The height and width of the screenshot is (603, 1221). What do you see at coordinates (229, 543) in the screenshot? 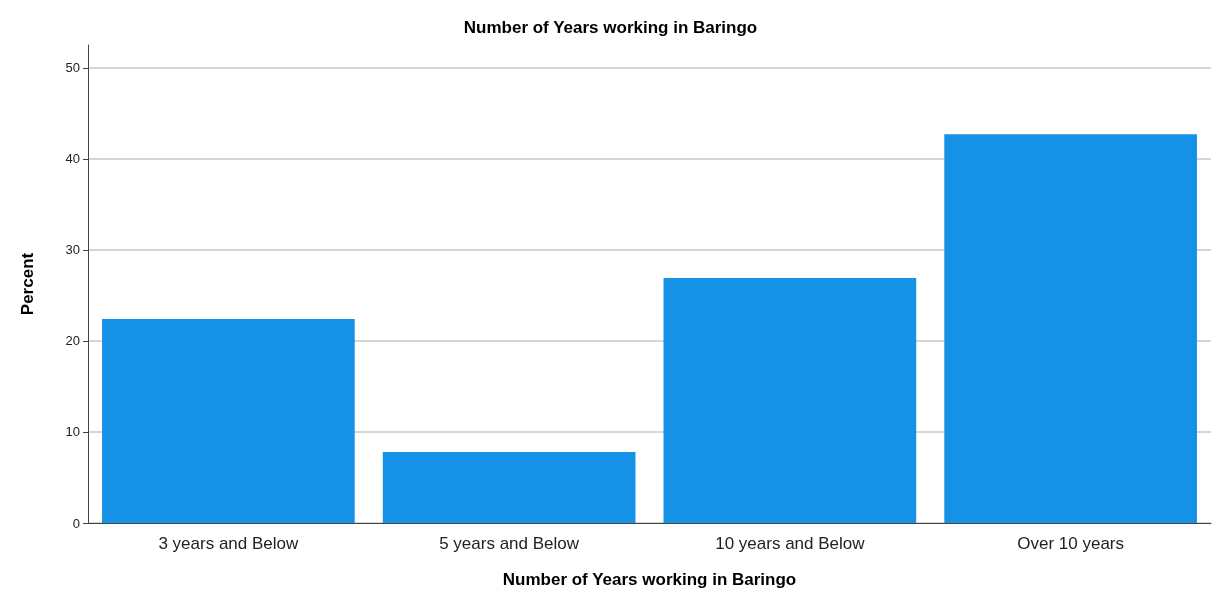
I see `x-tick-label: 3 years and Below` at bounding box center [229, 543].